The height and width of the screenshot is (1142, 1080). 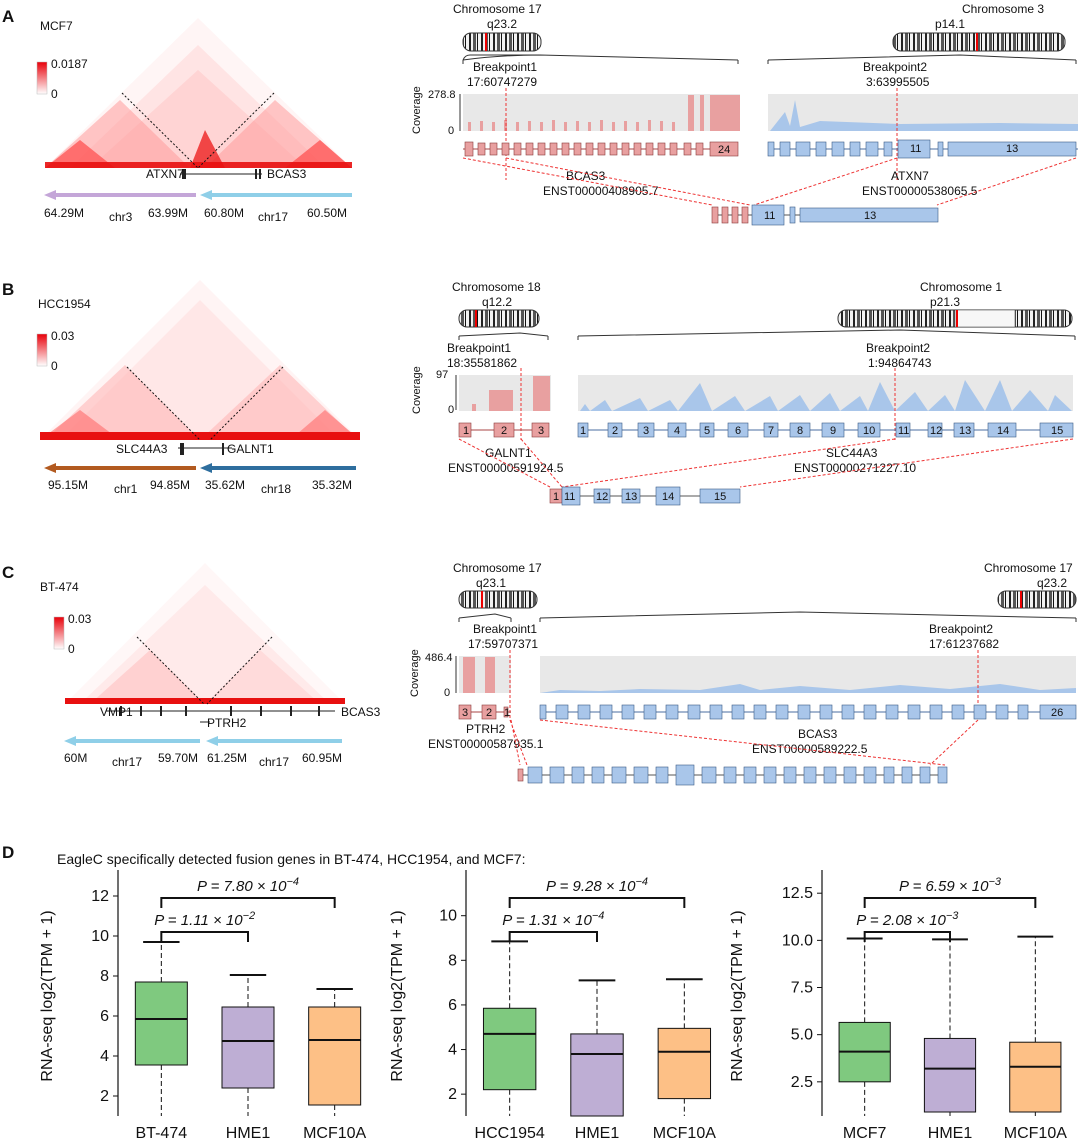 What do you see at coordinates (1057, 713) in the screenshot?
I see `right-exon-26-c: 26` at bounding box center [1057, 713].